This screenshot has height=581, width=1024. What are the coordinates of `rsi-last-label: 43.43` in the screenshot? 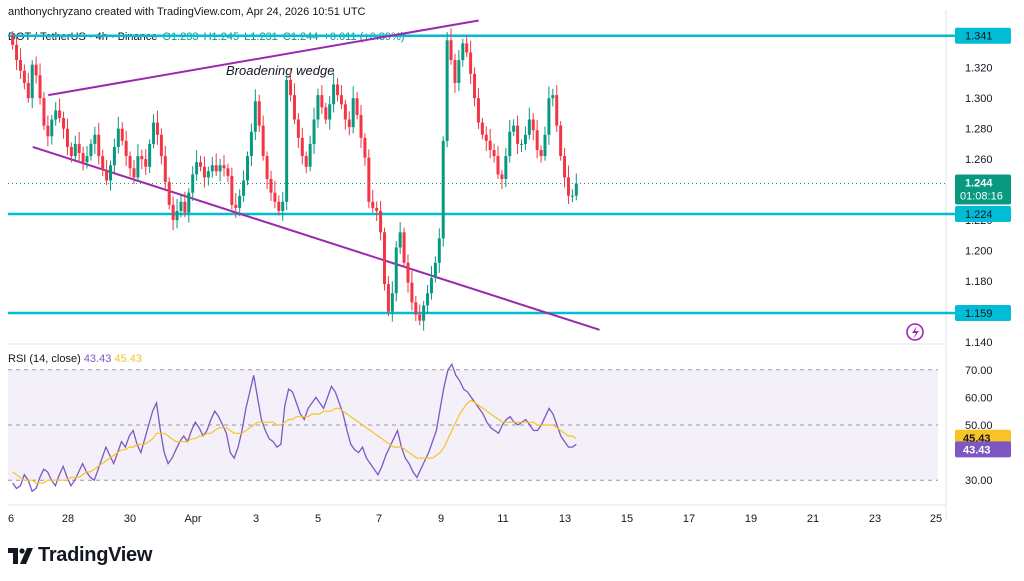 It's located at (983, 449).